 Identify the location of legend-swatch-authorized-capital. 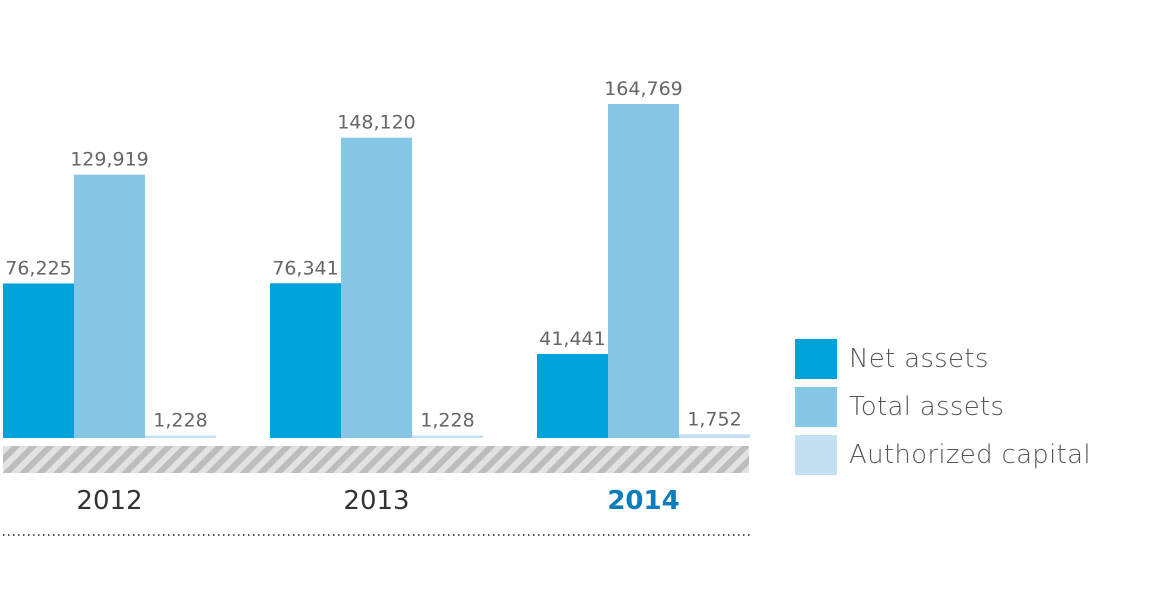
(816, 455).